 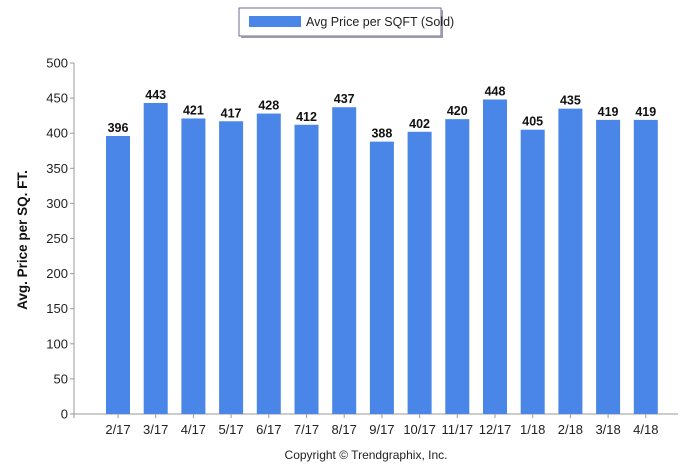 What do you see at coordinates (193, 110) in the screenshot?
I see `bar-value-label: 421` at bounding box center [193, 110].